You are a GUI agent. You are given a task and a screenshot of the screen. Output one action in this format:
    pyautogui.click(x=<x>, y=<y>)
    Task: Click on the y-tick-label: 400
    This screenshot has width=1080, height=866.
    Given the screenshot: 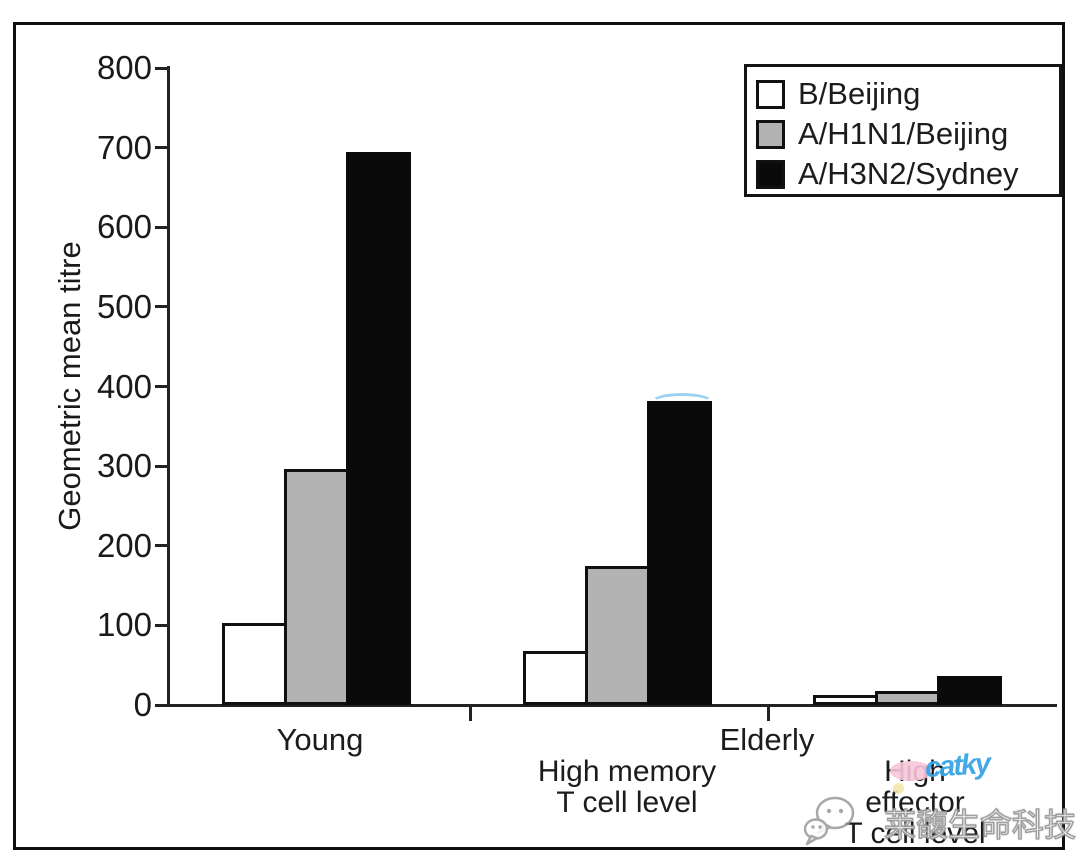 What is the action you would take?
    pyautogui.click(x=124, y=386)
    